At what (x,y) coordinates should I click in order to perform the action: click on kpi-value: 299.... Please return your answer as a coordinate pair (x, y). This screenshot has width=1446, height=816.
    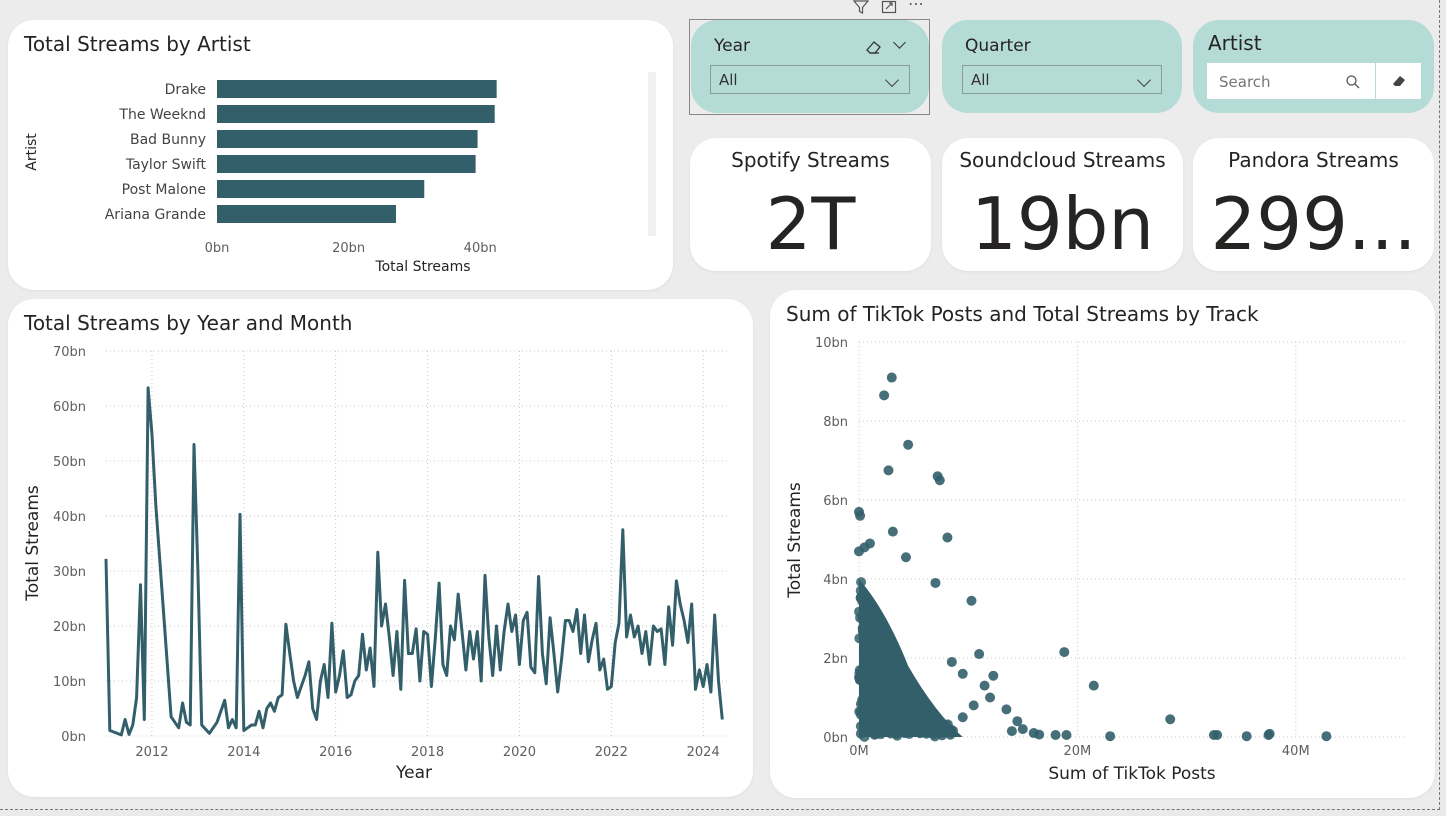
    Looking at the image, I should click on (1313, 224).